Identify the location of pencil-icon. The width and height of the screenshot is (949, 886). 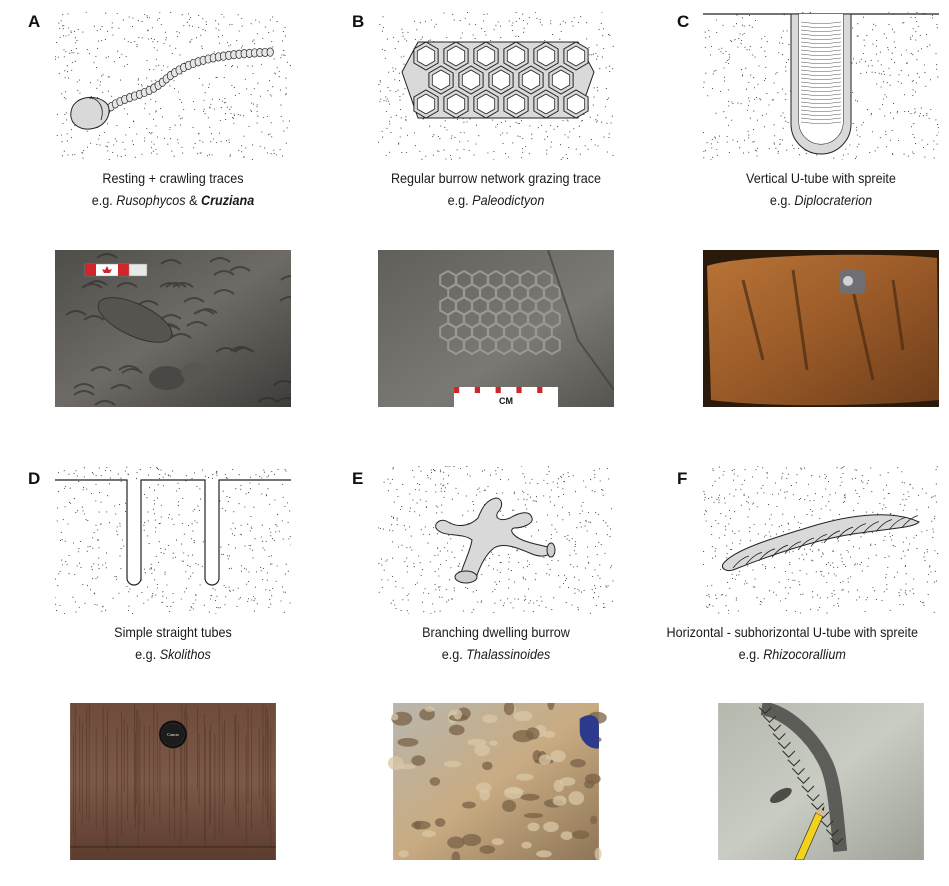
(809, 832).